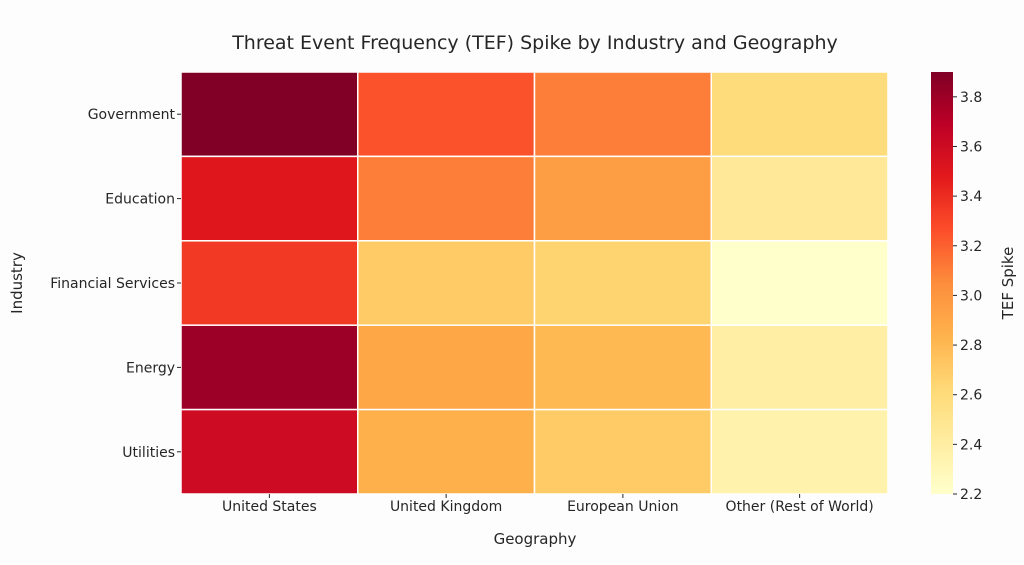 The image size is (1024, 565). I want to click on colorbar-tick-label: 3.4, so click(971, 197).